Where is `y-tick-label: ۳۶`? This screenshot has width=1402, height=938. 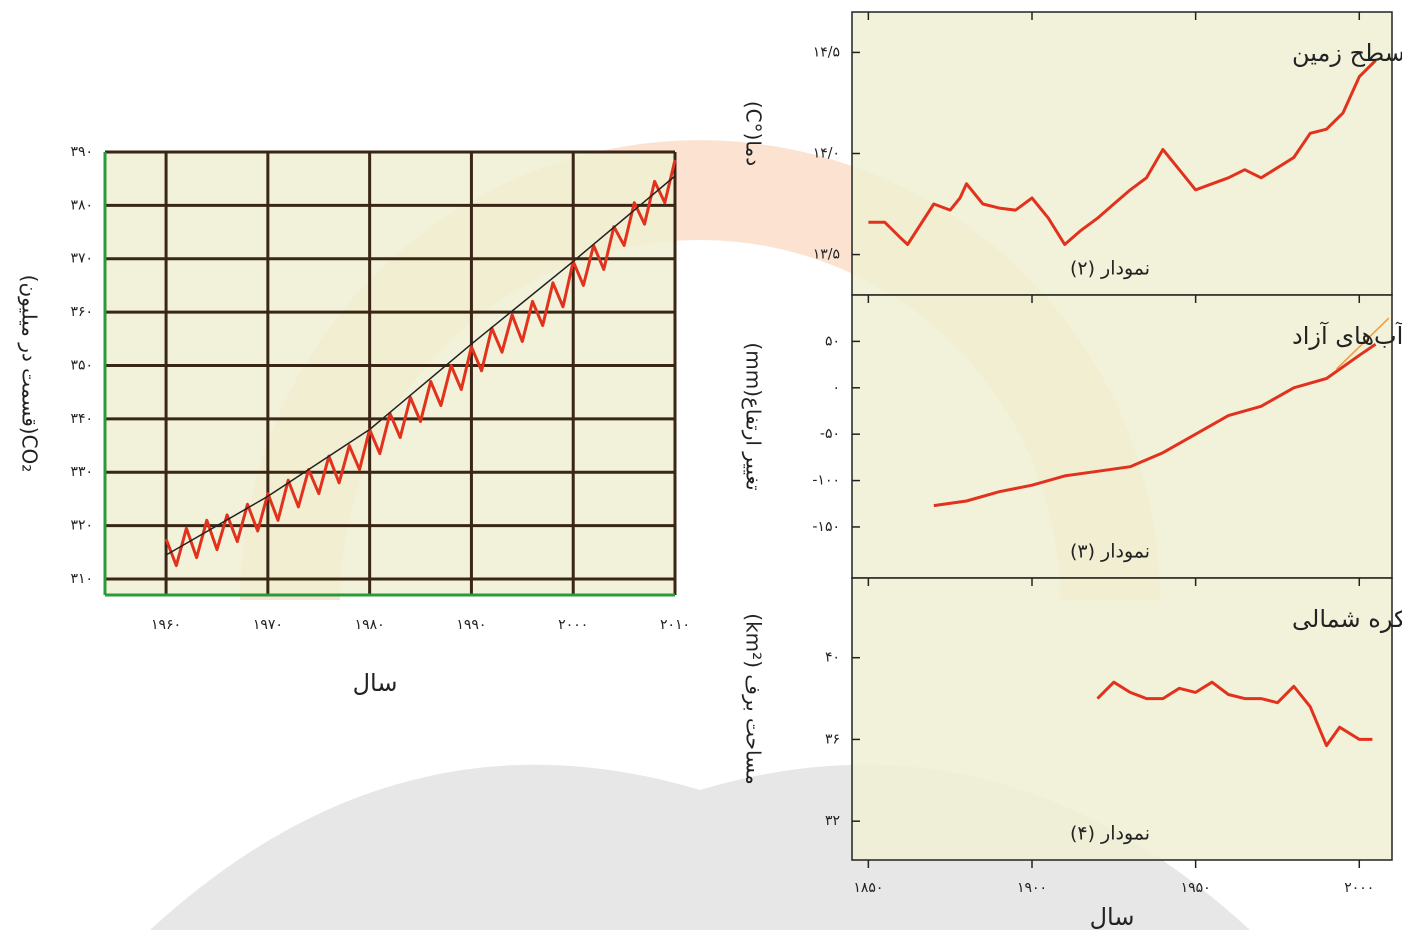 y-tick-label: ۳۶ is located at coordinates (832, 739).